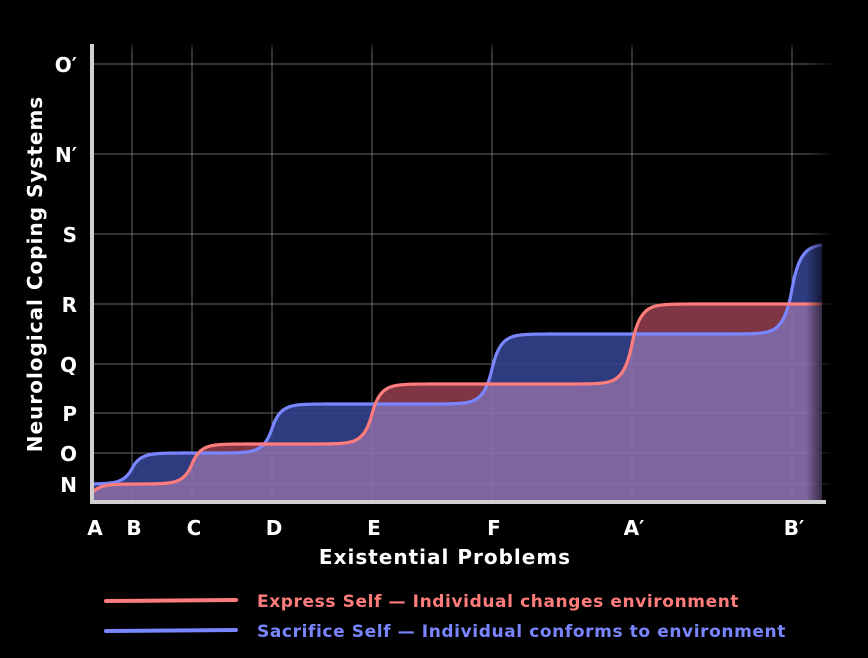  What do you see at coordinates (445, 557) in the screenshot?
I see `x-axis-title: Existential Problems` at bounding box center [445, 557].